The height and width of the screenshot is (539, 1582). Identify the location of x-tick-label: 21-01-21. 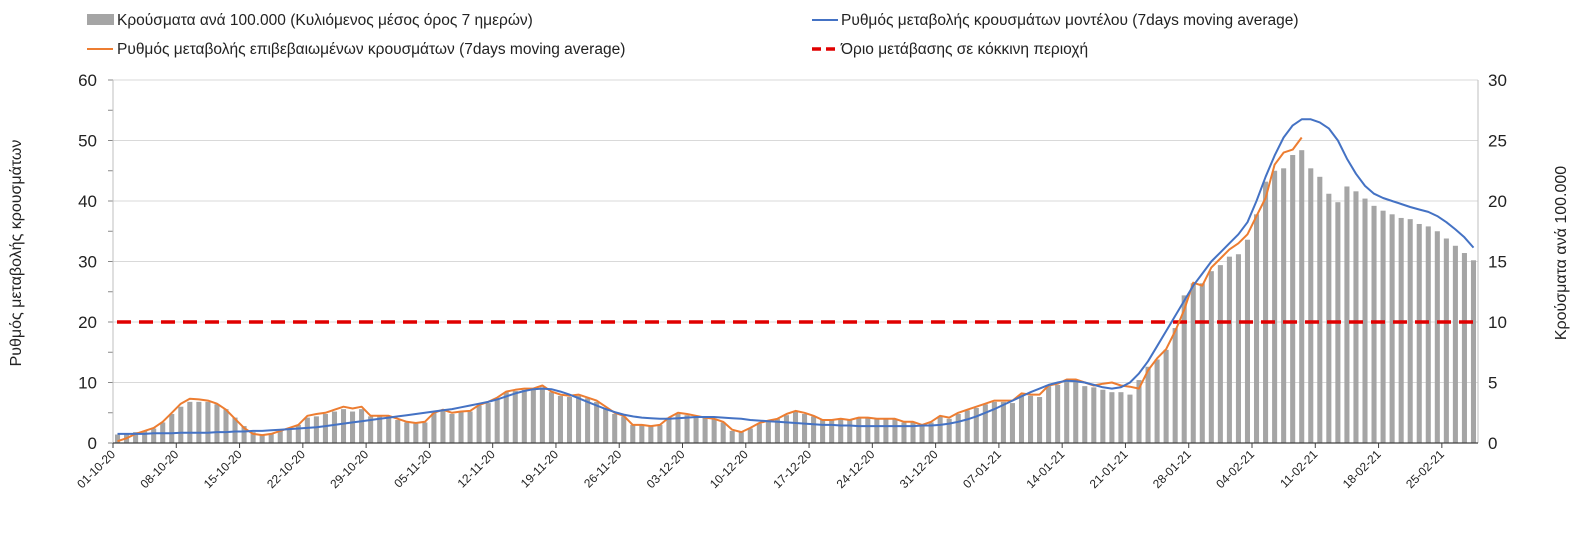
(1109, 469).